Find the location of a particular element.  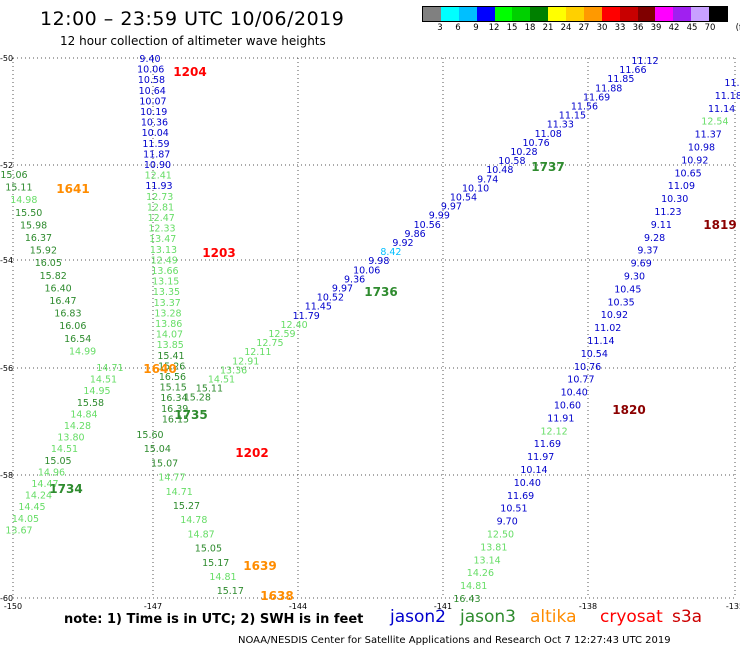

wave-height-value: 15.28 is located at coordinates (197, 398).